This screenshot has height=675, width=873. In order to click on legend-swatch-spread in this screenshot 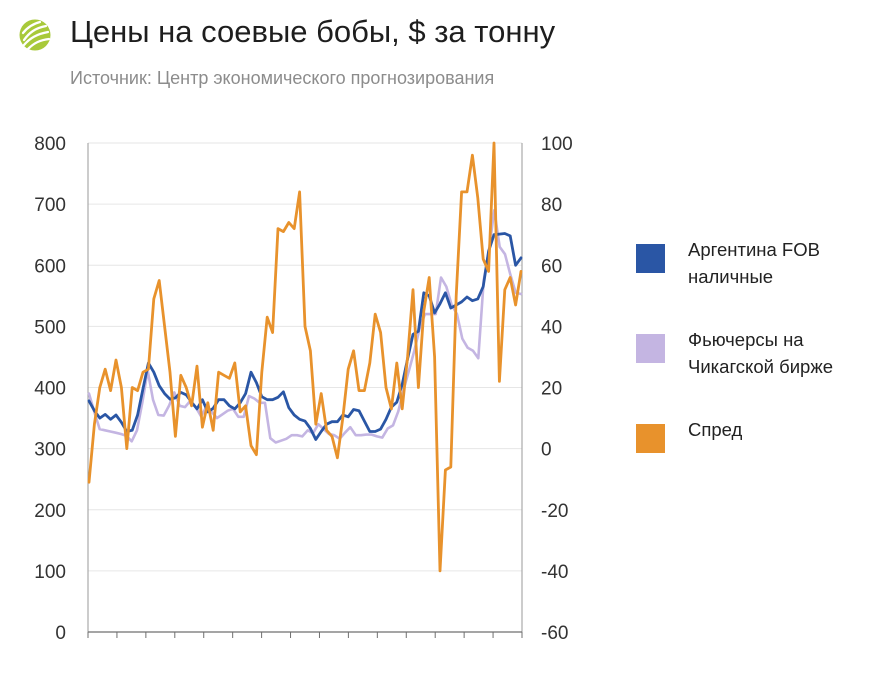, I will do `click(650, 438)`.